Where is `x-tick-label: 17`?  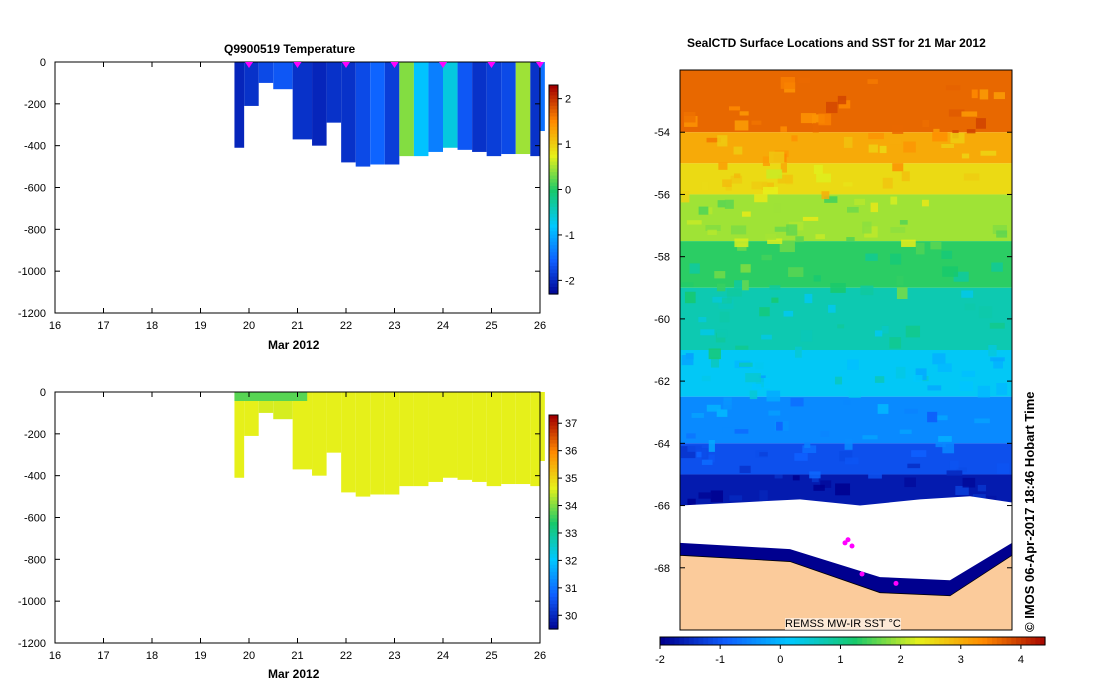
x-tick-label: 17 is located at coordinates (103, 326).